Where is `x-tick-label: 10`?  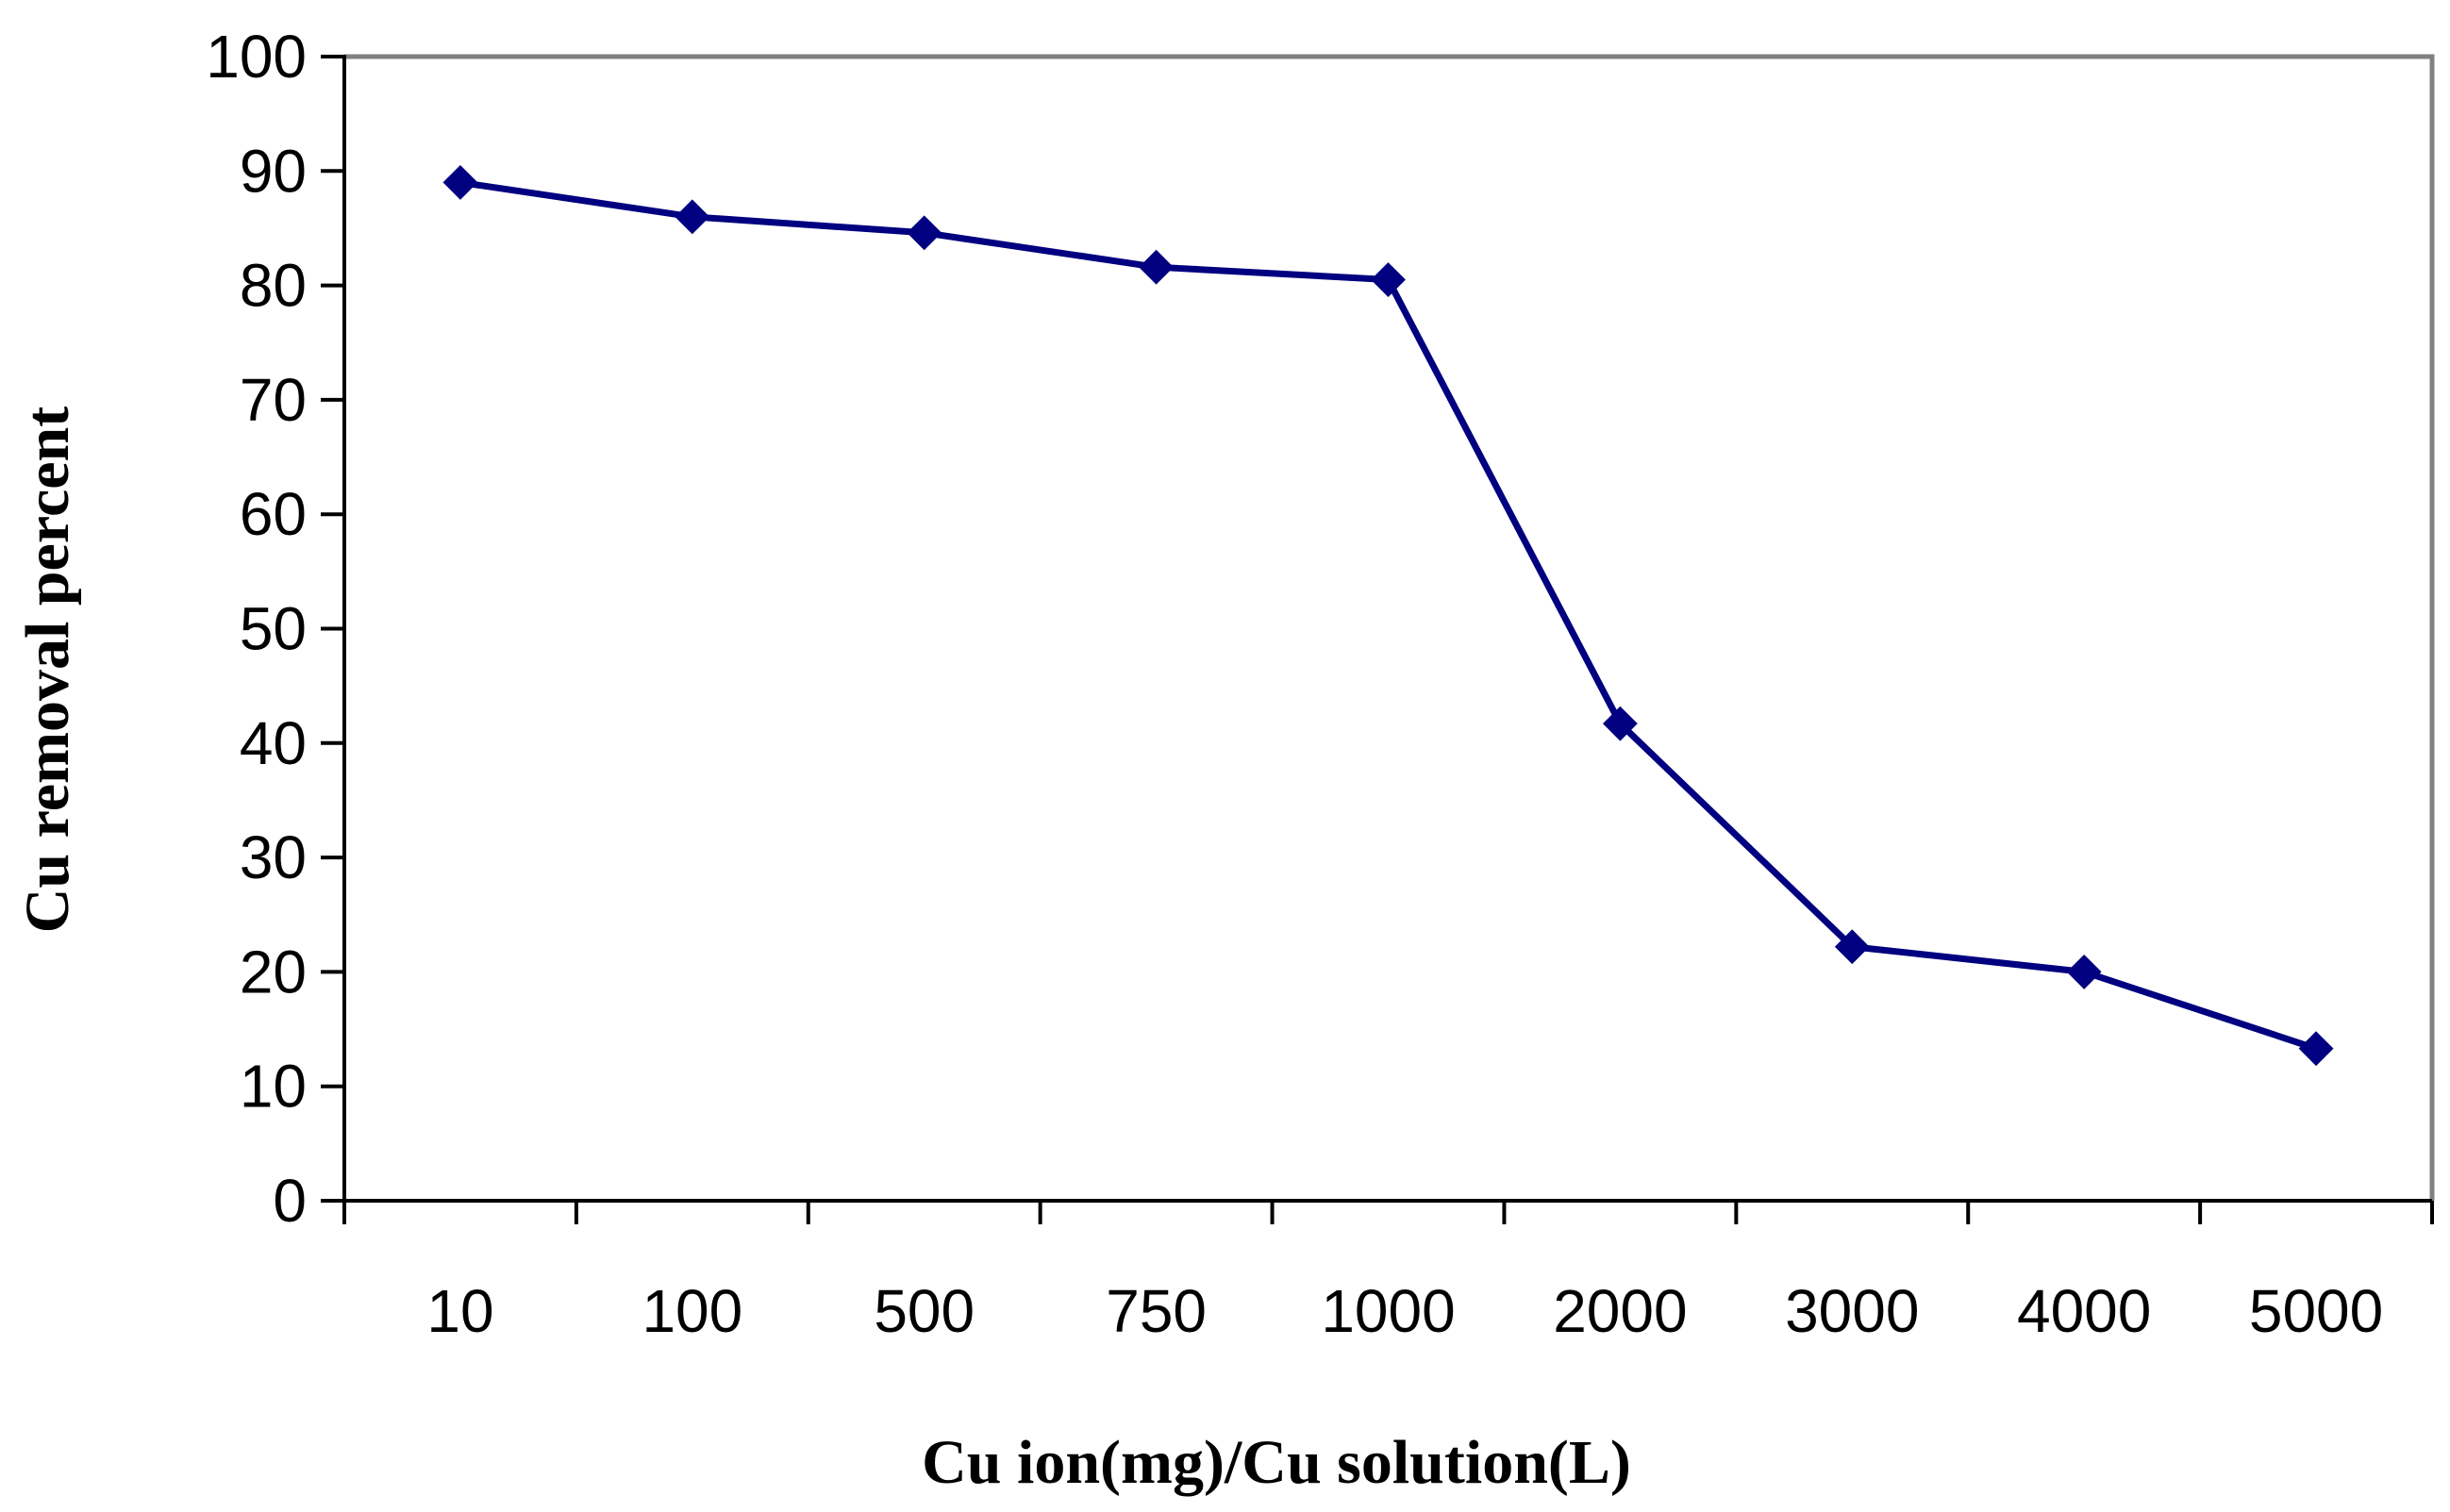
x-tick-label: 10 is located at coordinates (460, 1311).